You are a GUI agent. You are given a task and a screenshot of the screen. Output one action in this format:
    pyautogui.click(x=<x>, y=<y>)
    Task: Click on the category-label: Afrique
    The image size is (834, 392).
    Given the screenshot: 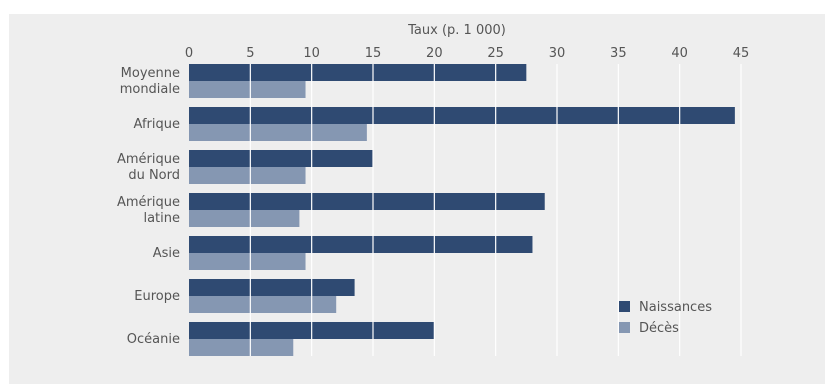 What is the action you would take?
    pyautogui.click(x=157, y=124)
    